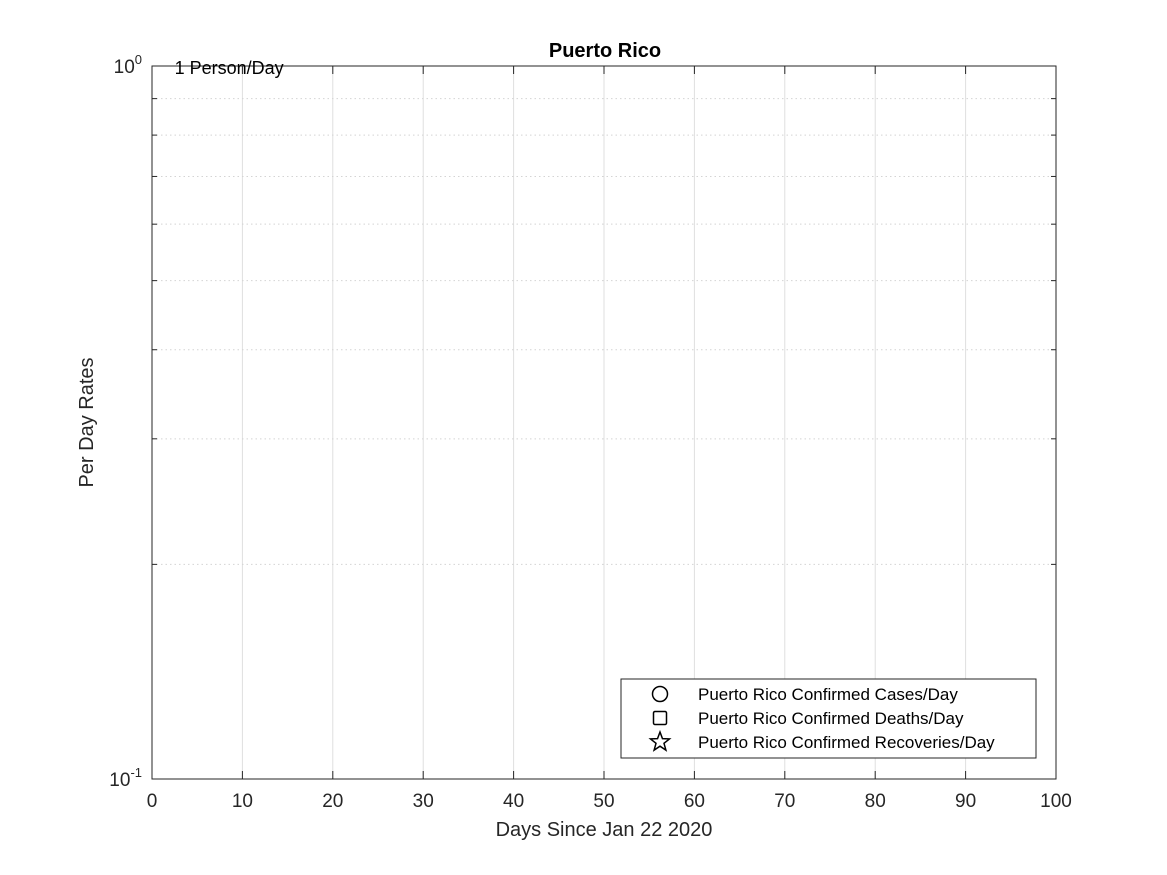 The height and width of the screenshot is (875, 1167). Describe the element at coordinates (875, 801) in the screenshot. I see `x-tick-label: 80` at that location.